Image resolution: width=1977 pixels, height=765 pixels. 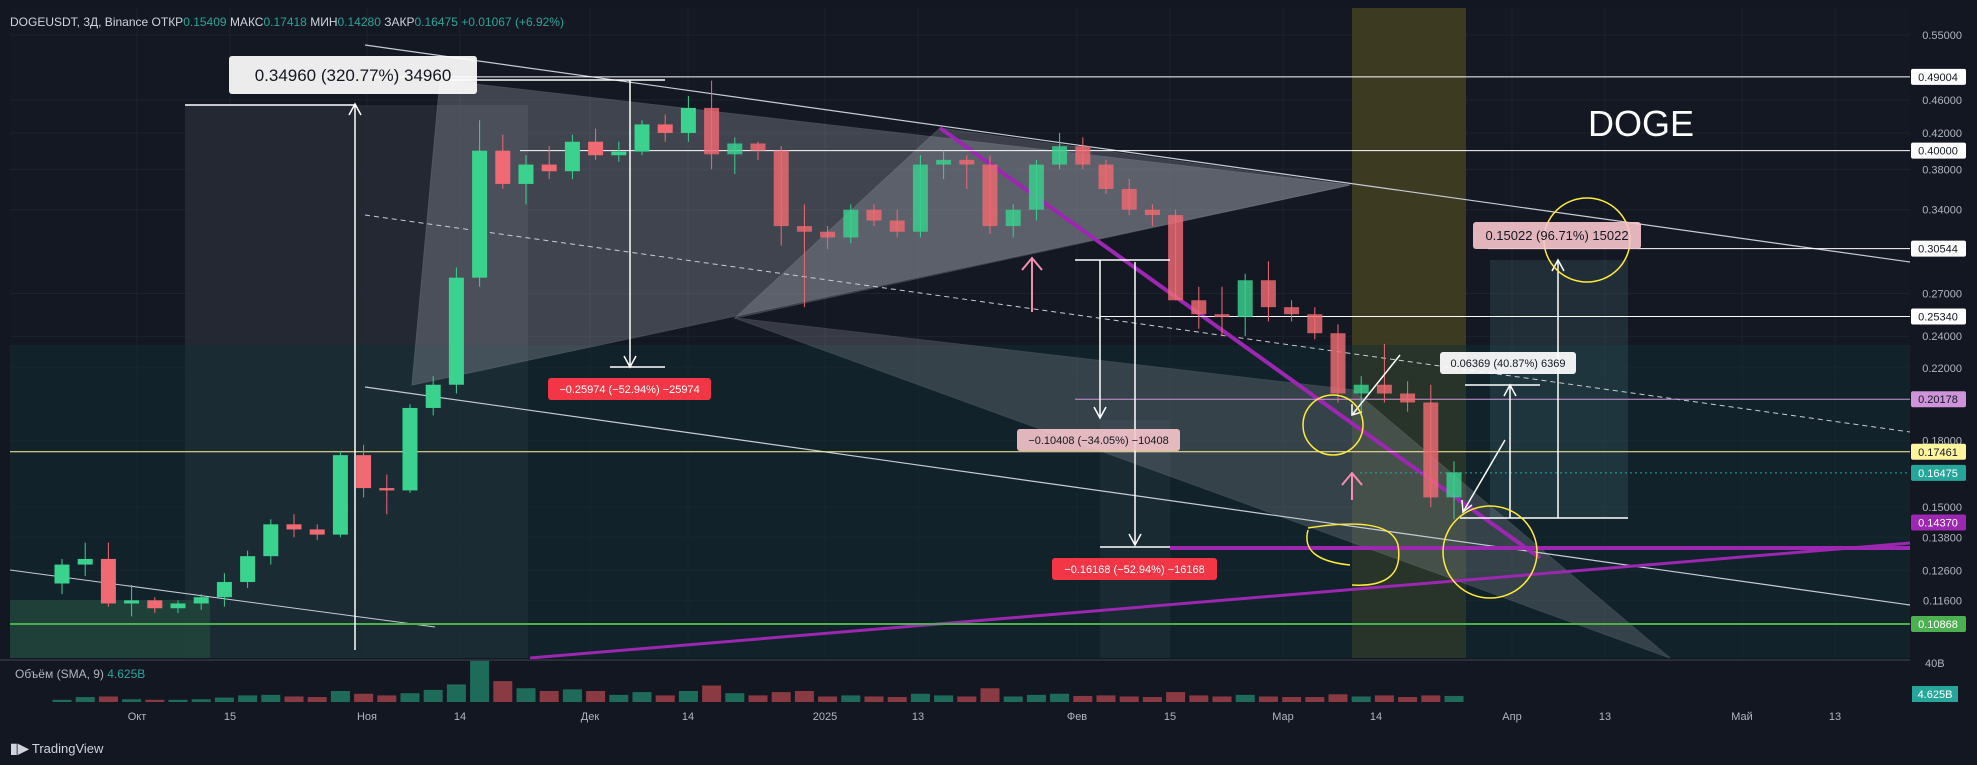 I want to click on open-label: ОТКР, so click(x=167, y=22).